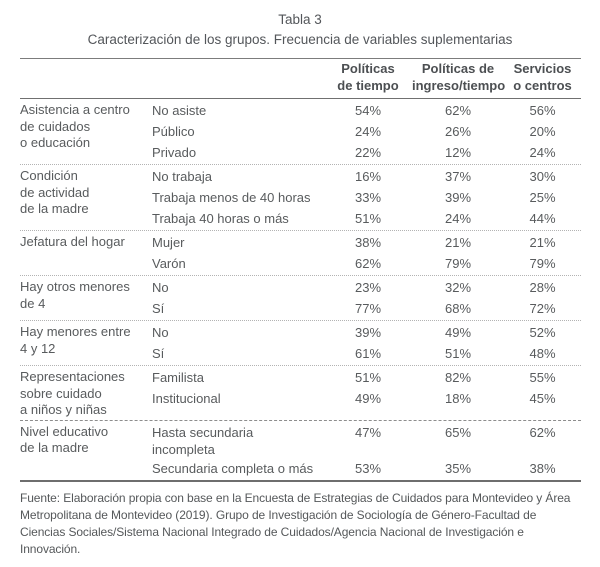 The width and height of the screenshot is (600, 567). Describe the element at coordinates (542, 110) in the screenshot. I see `value-cell: 56%` at that location.